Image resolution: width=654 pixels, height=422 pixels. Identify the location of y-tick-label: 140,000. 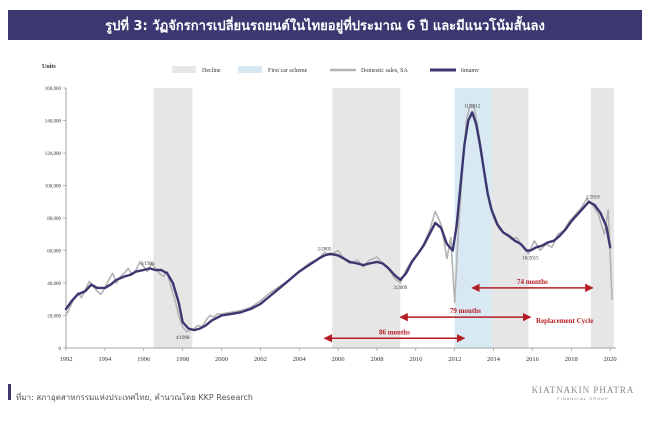
(53, 122).